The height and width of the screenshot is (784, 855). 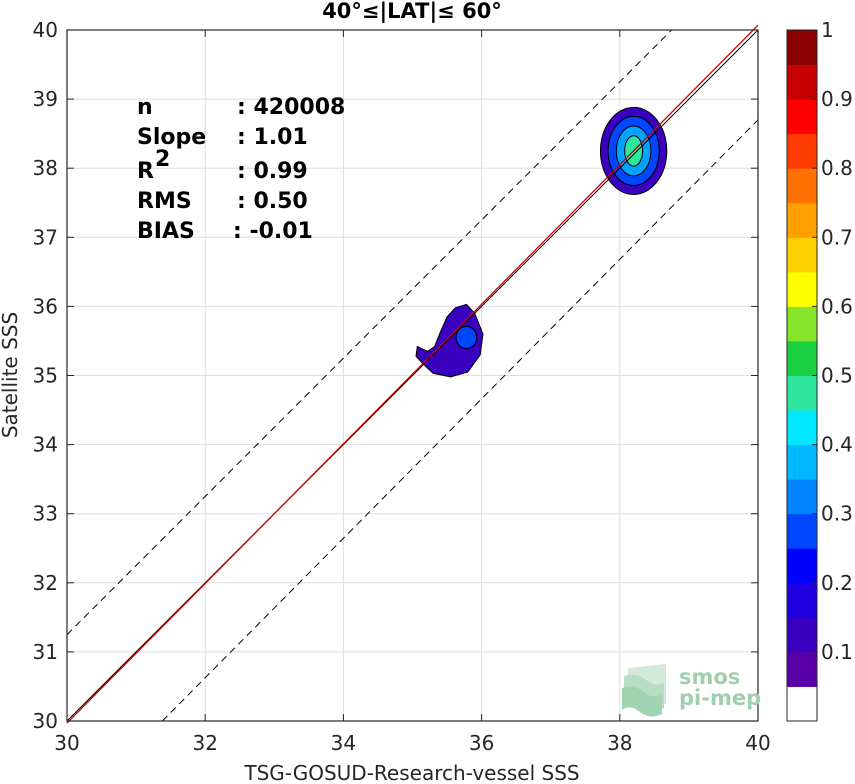 I want to click on y-tick-label: 35, so click(x=45, y=376).